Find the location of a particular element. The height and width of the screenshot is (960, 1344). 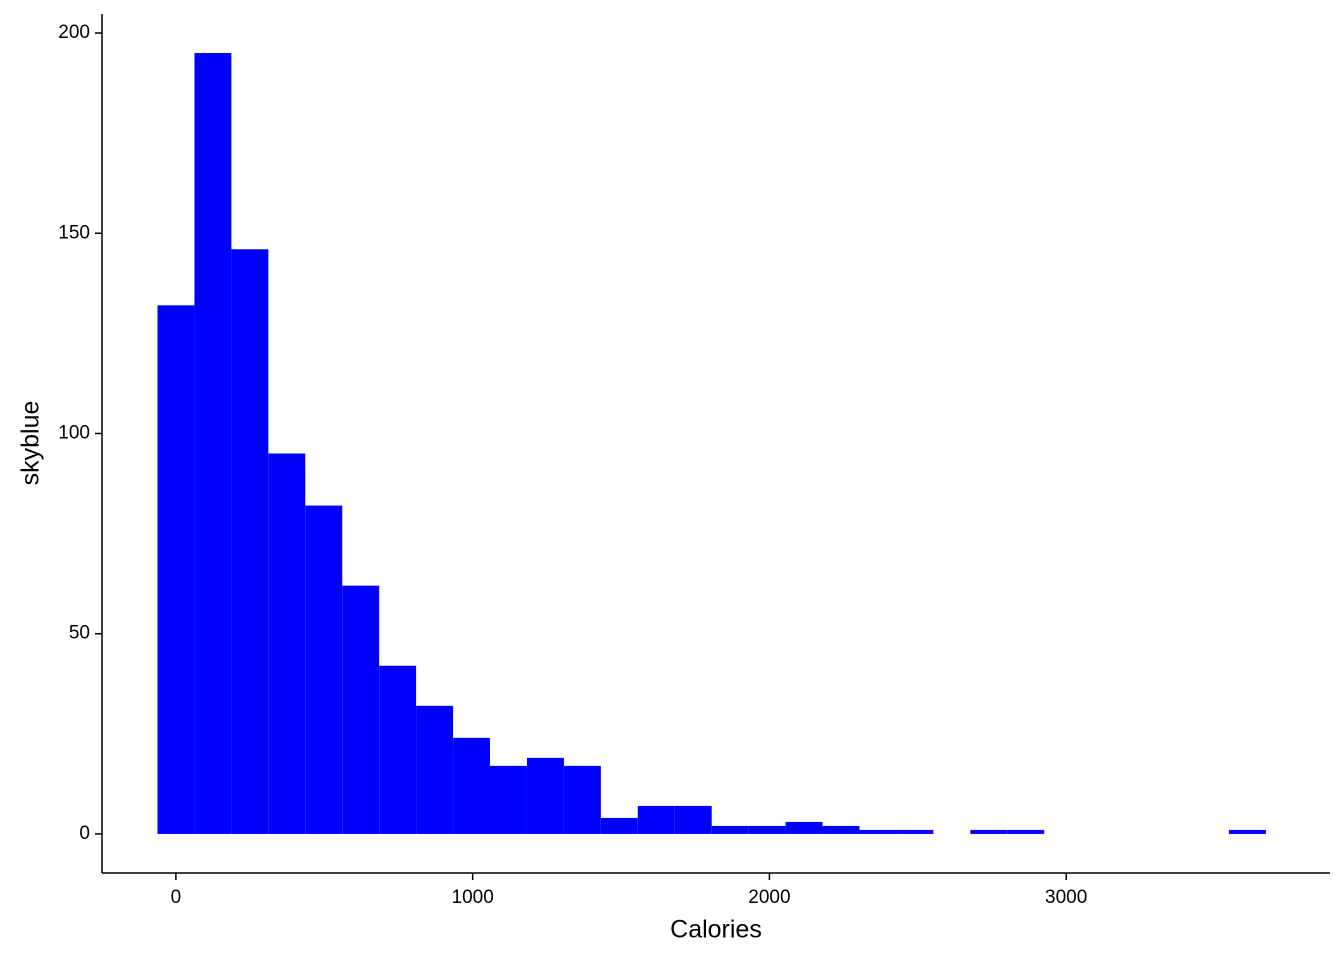

y-tick-label: 50 is located at coordinates (79, 633).